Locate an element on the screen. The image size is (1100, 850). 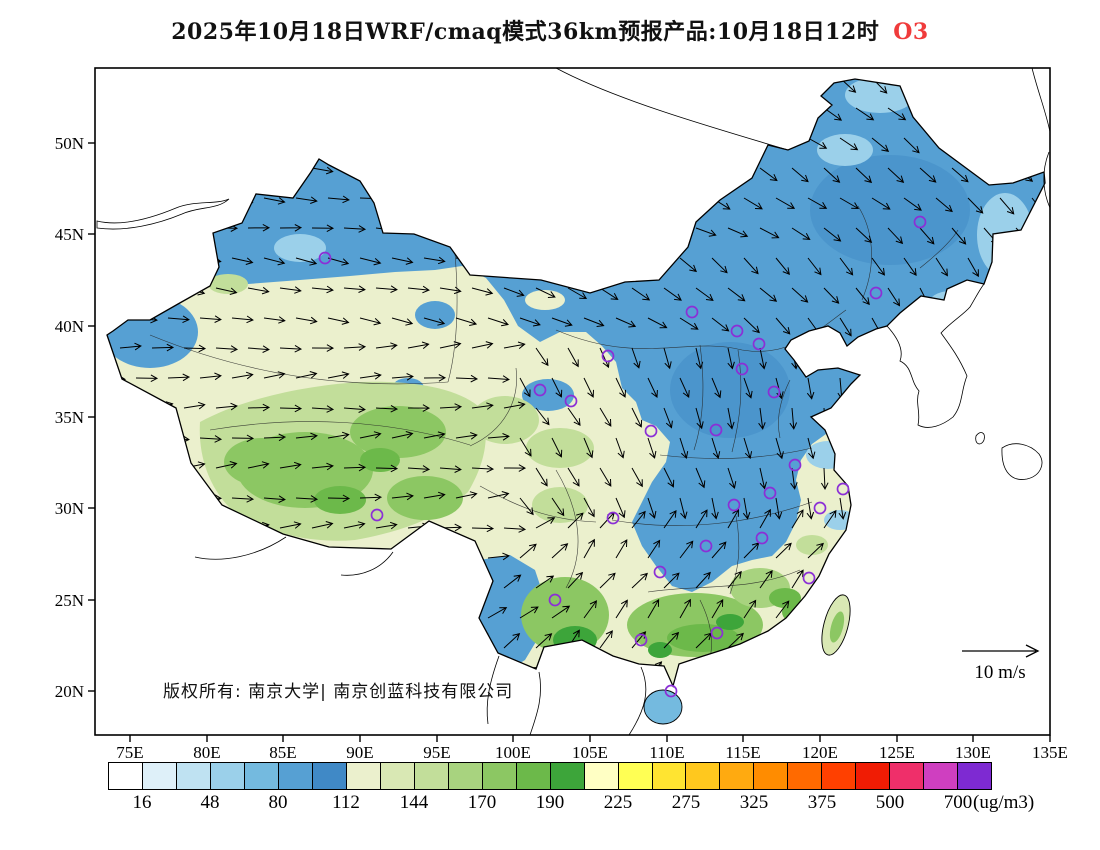
lon-tick-label: 125E is located at coordinates (897, 750).